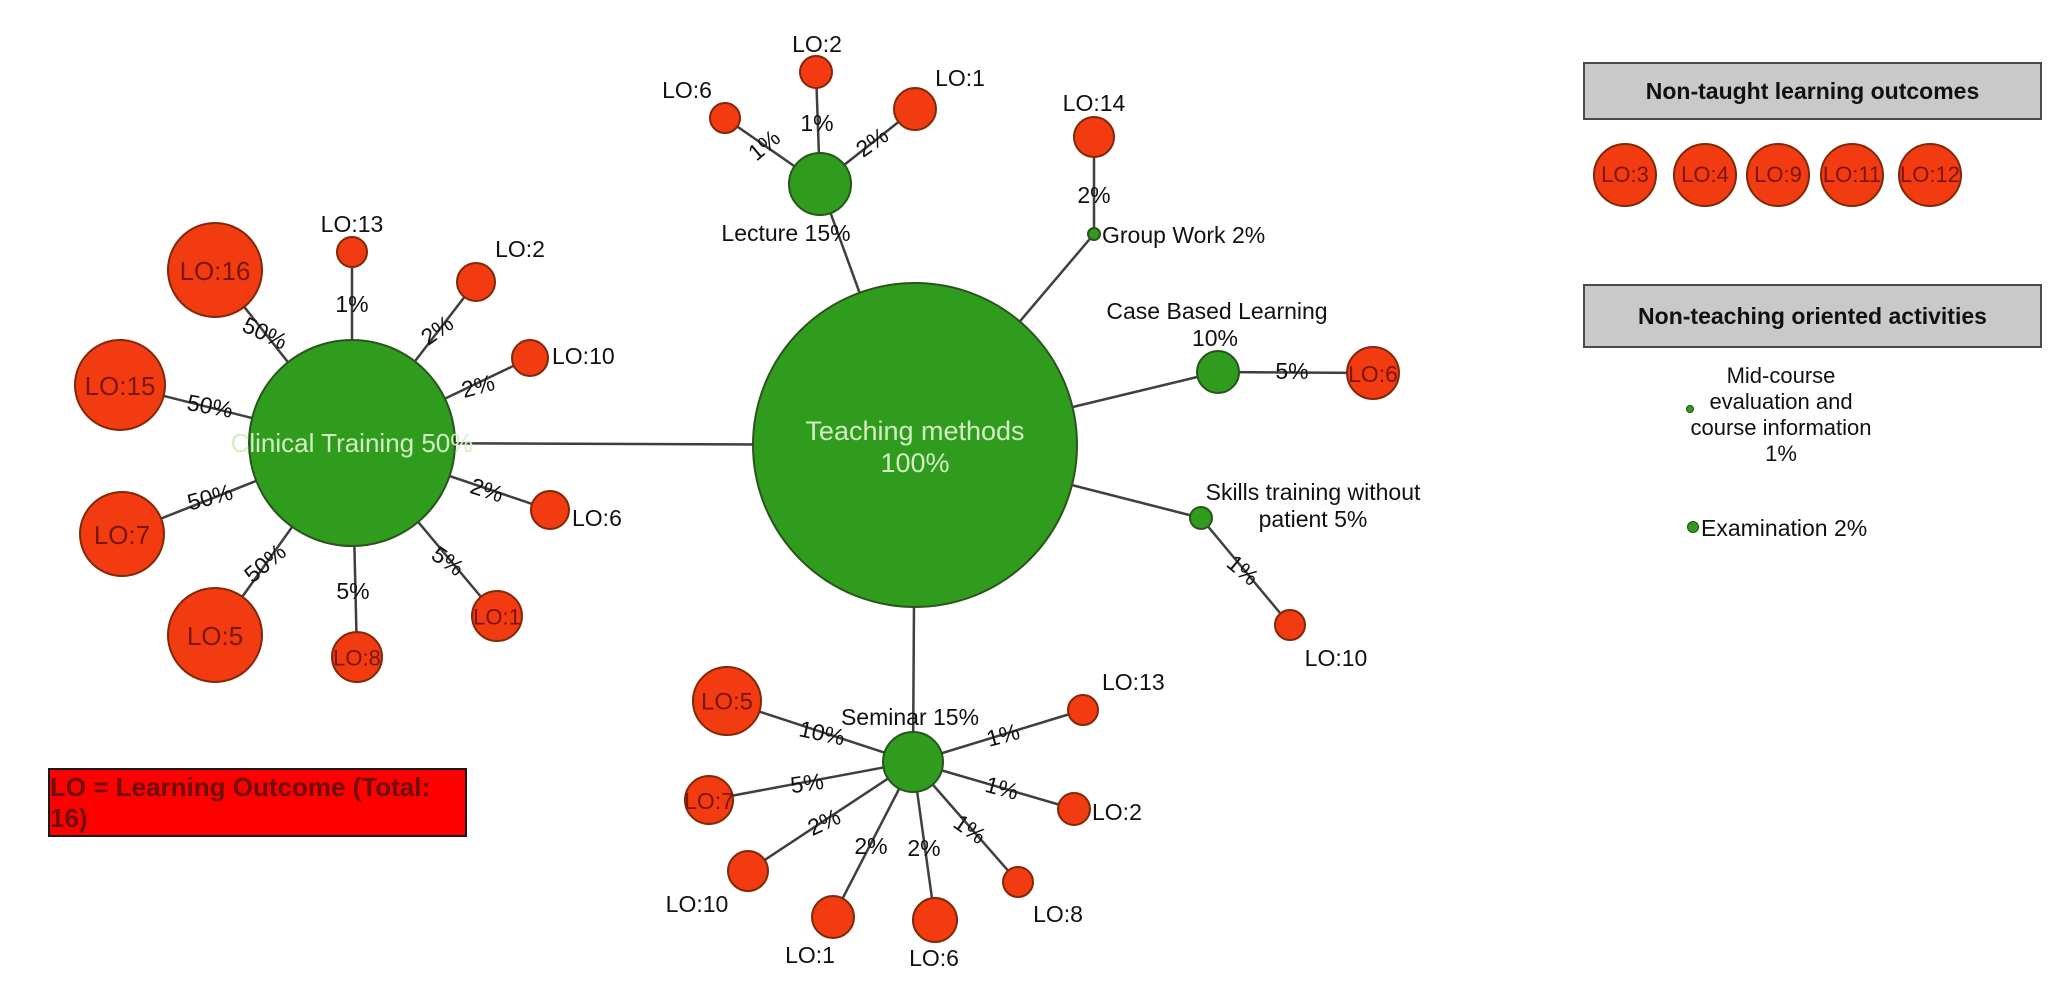 The width and height of the screenshot is (2059, 1001). What do you see at coordinates (1201, 518) in the screenshot?
I see `method-node-skills` at bounding box center [1201, 518].